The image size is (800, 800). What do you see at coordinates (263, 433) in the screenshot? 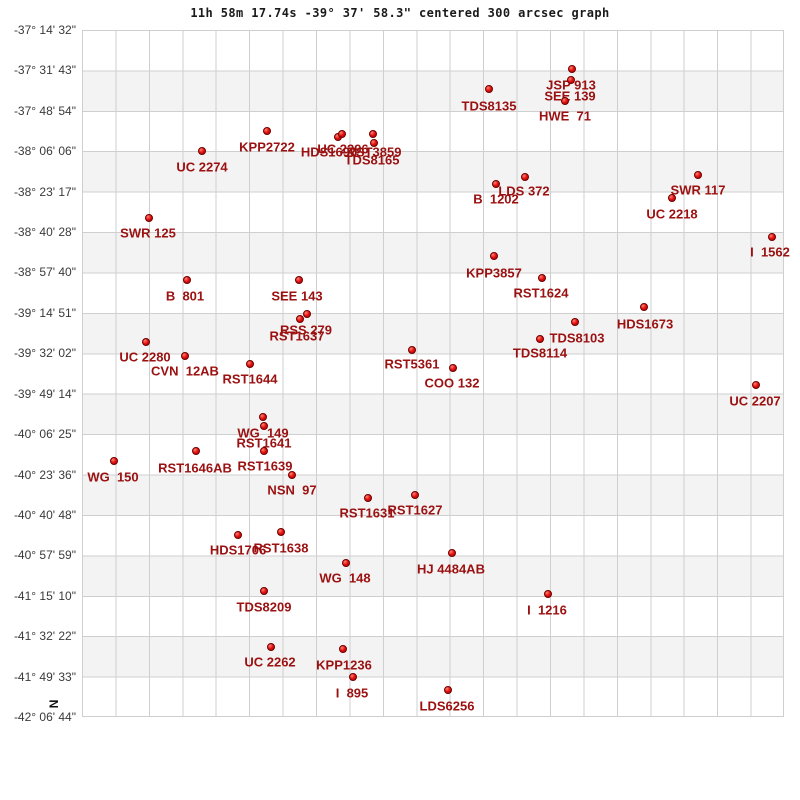
I see `star-label: WG 149` at bounding box center [263, 433].